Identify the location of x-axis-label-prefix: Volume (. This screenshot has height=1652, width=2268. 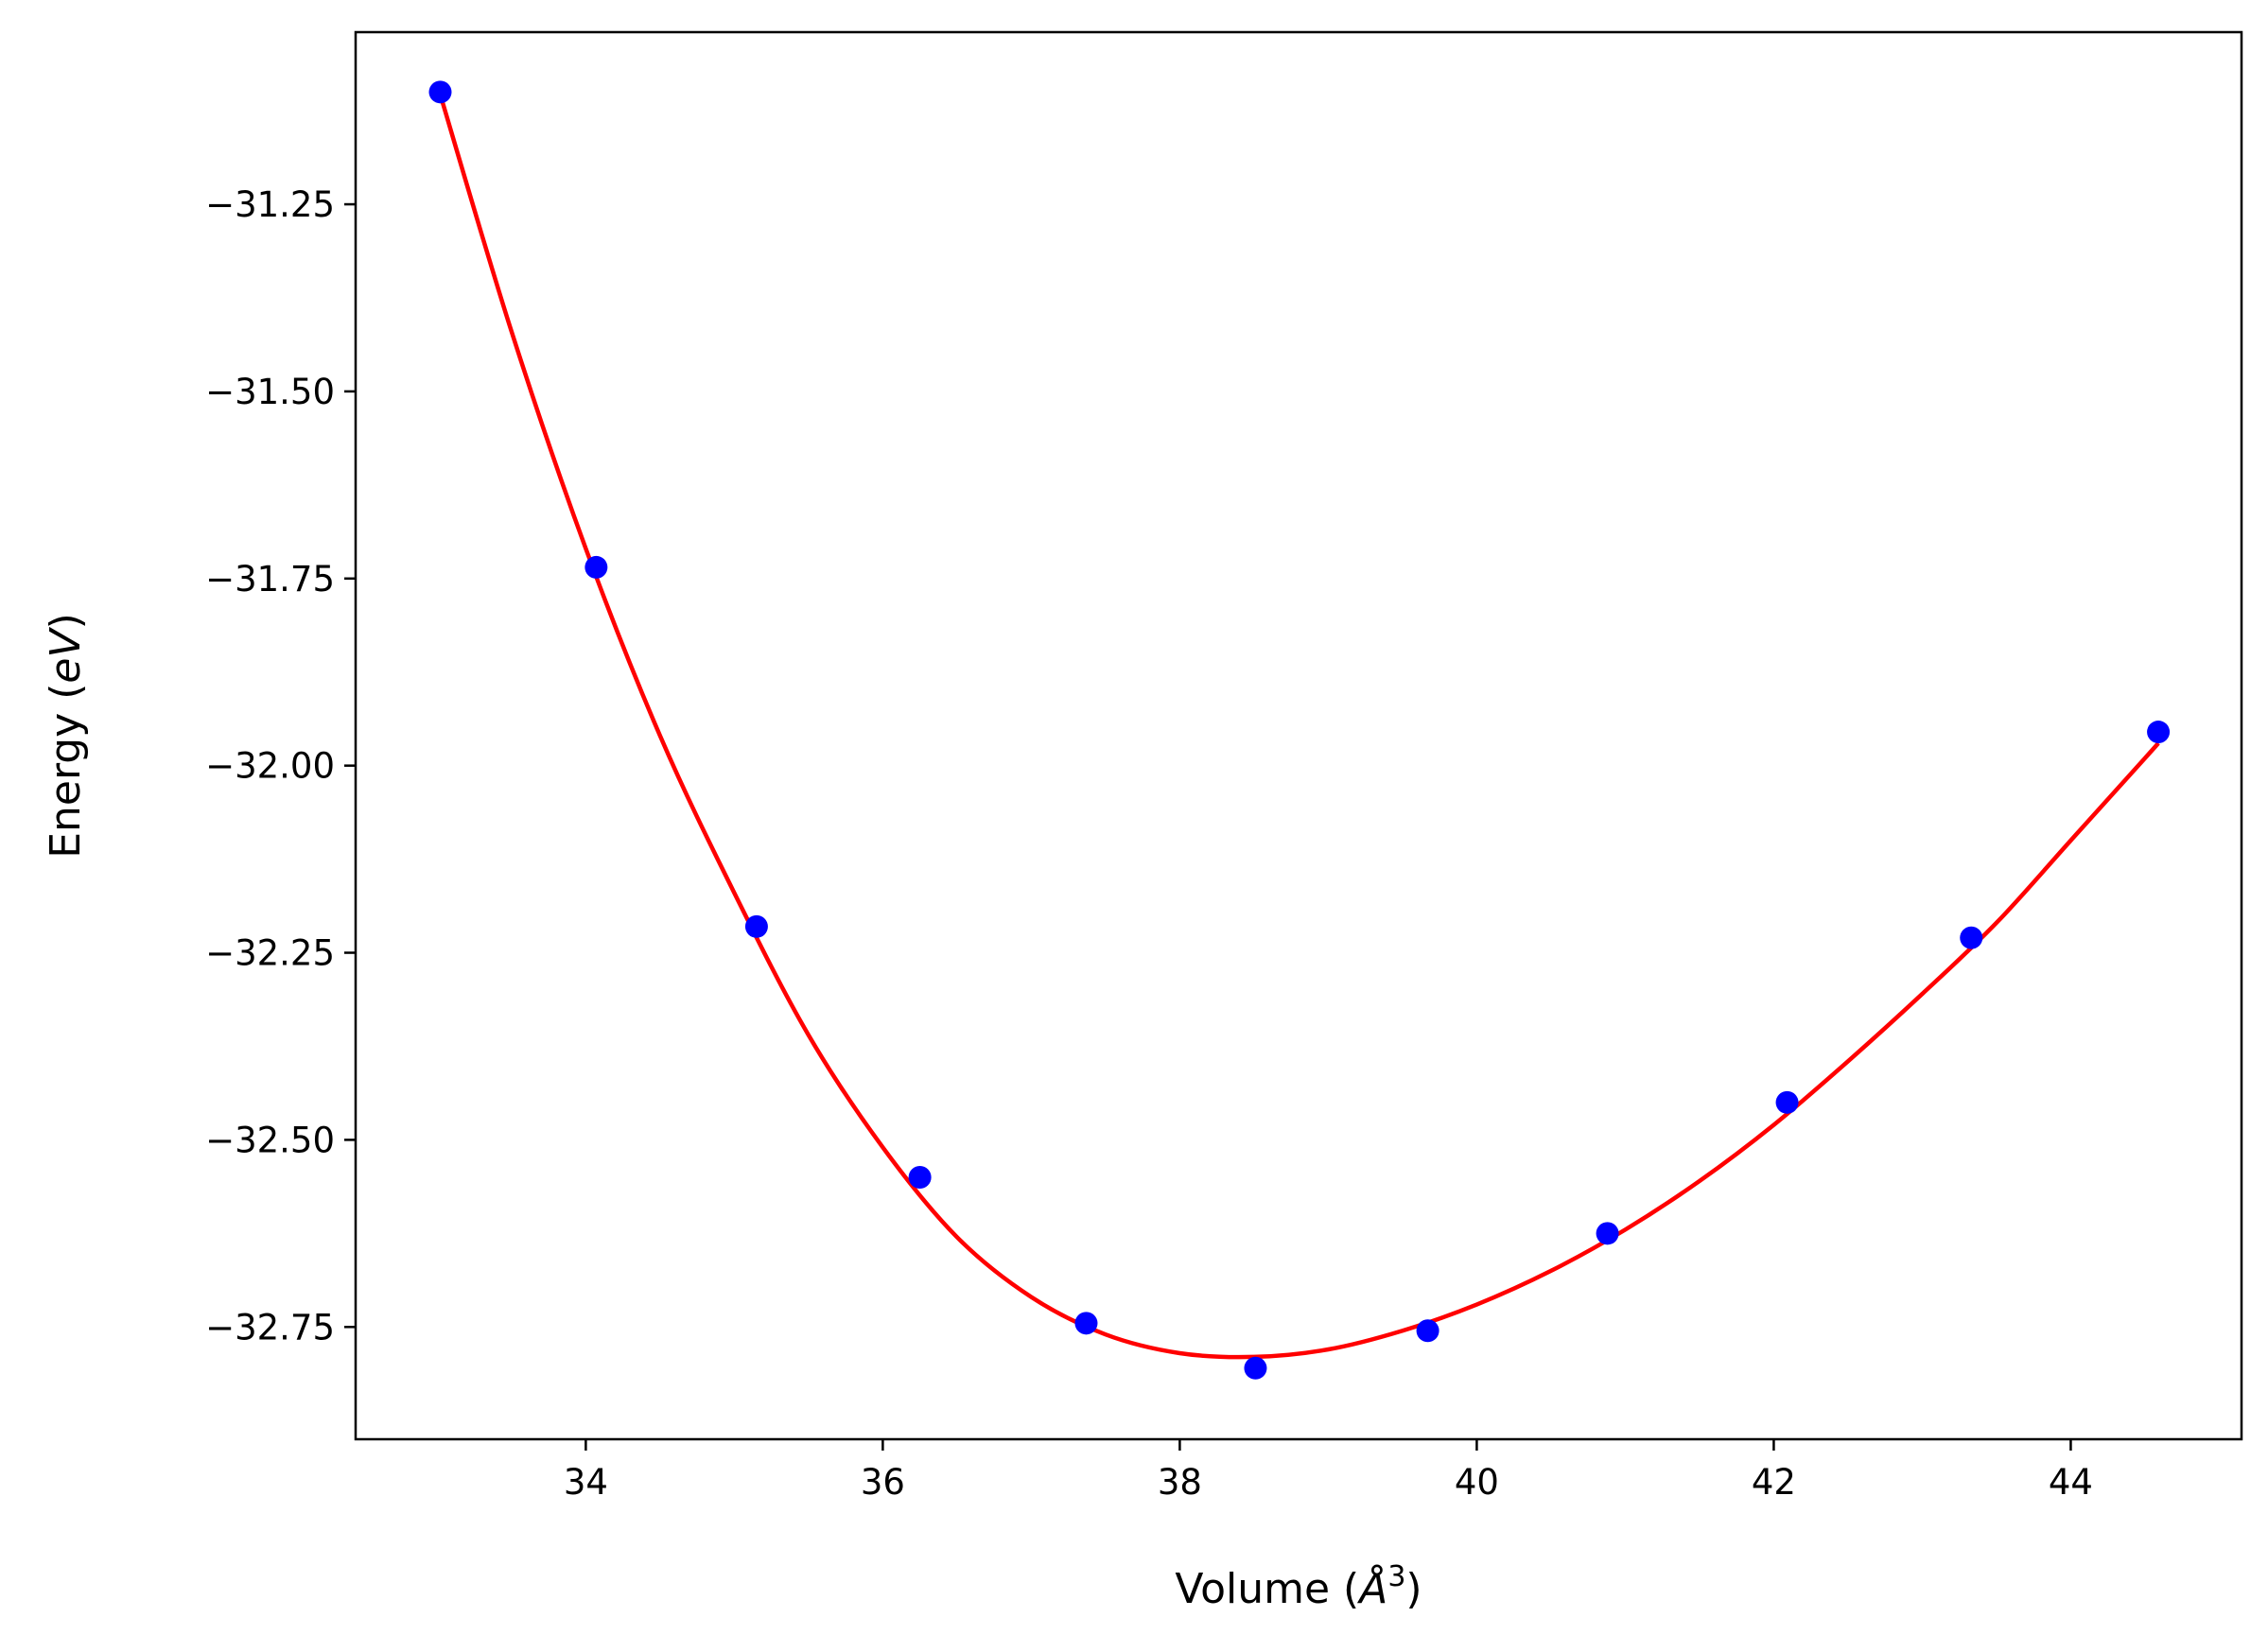
(1267, 1589).